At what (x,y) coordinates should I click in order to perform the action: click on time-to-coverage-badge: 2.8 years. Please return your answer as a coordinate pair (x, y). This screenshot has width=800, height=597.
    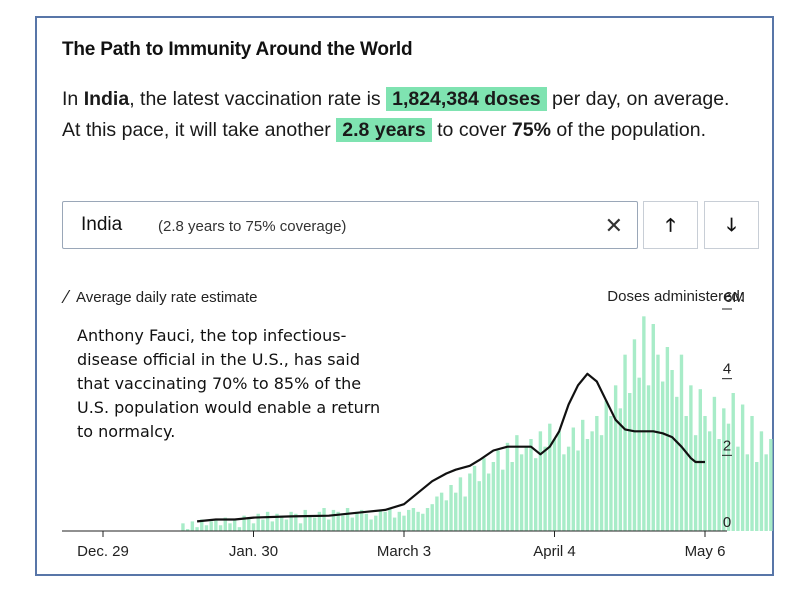
    Looking at the image, I should click on (384, 130).